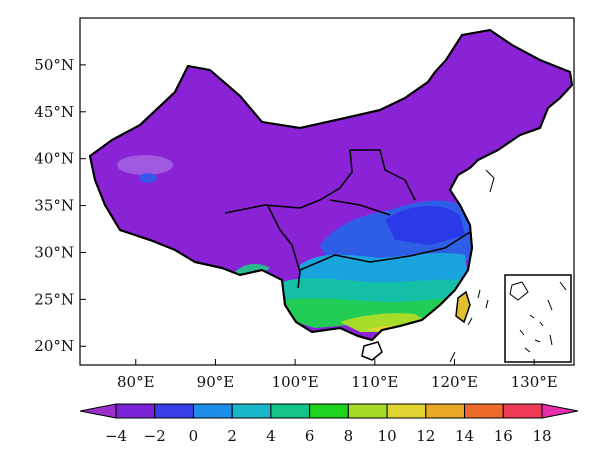 The width and height of the screenshot is (600, 467). Describe the element at coordinates (490, 181) in the screenshot. I see `korea-coast` at that location.